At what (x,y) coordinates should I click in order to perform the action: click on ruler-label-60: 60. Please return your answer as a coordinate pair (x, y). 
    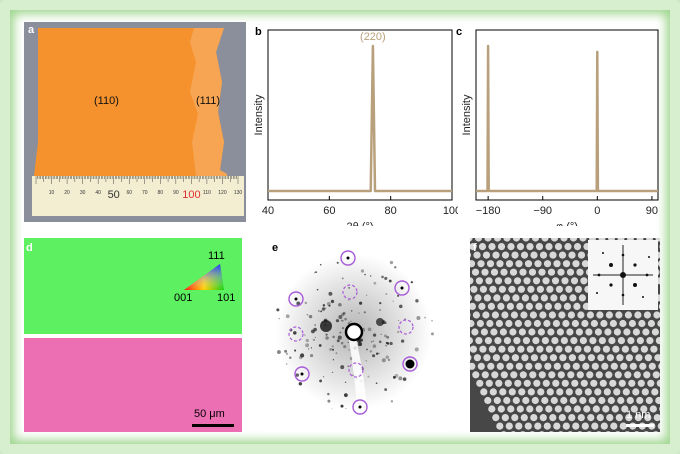
    Looking at the image, I should click on (129, 193).